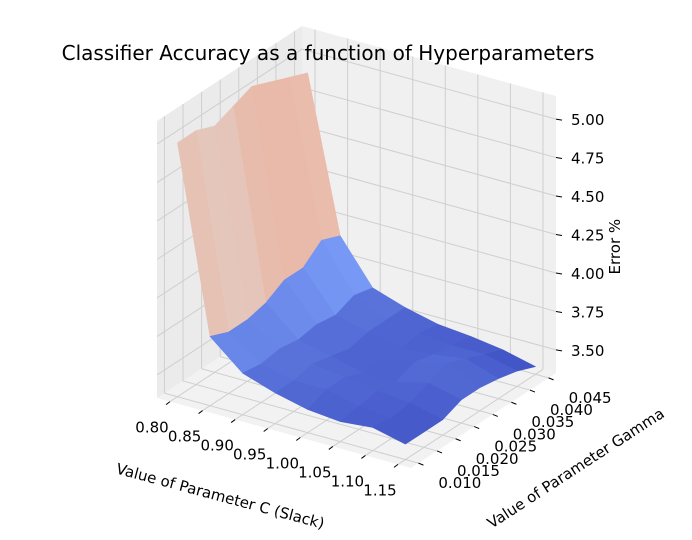  Describe the element at coordinates (576, 468) in the screenshot. I see `y-axis-label: Value of Parameter Gamma` at that location.